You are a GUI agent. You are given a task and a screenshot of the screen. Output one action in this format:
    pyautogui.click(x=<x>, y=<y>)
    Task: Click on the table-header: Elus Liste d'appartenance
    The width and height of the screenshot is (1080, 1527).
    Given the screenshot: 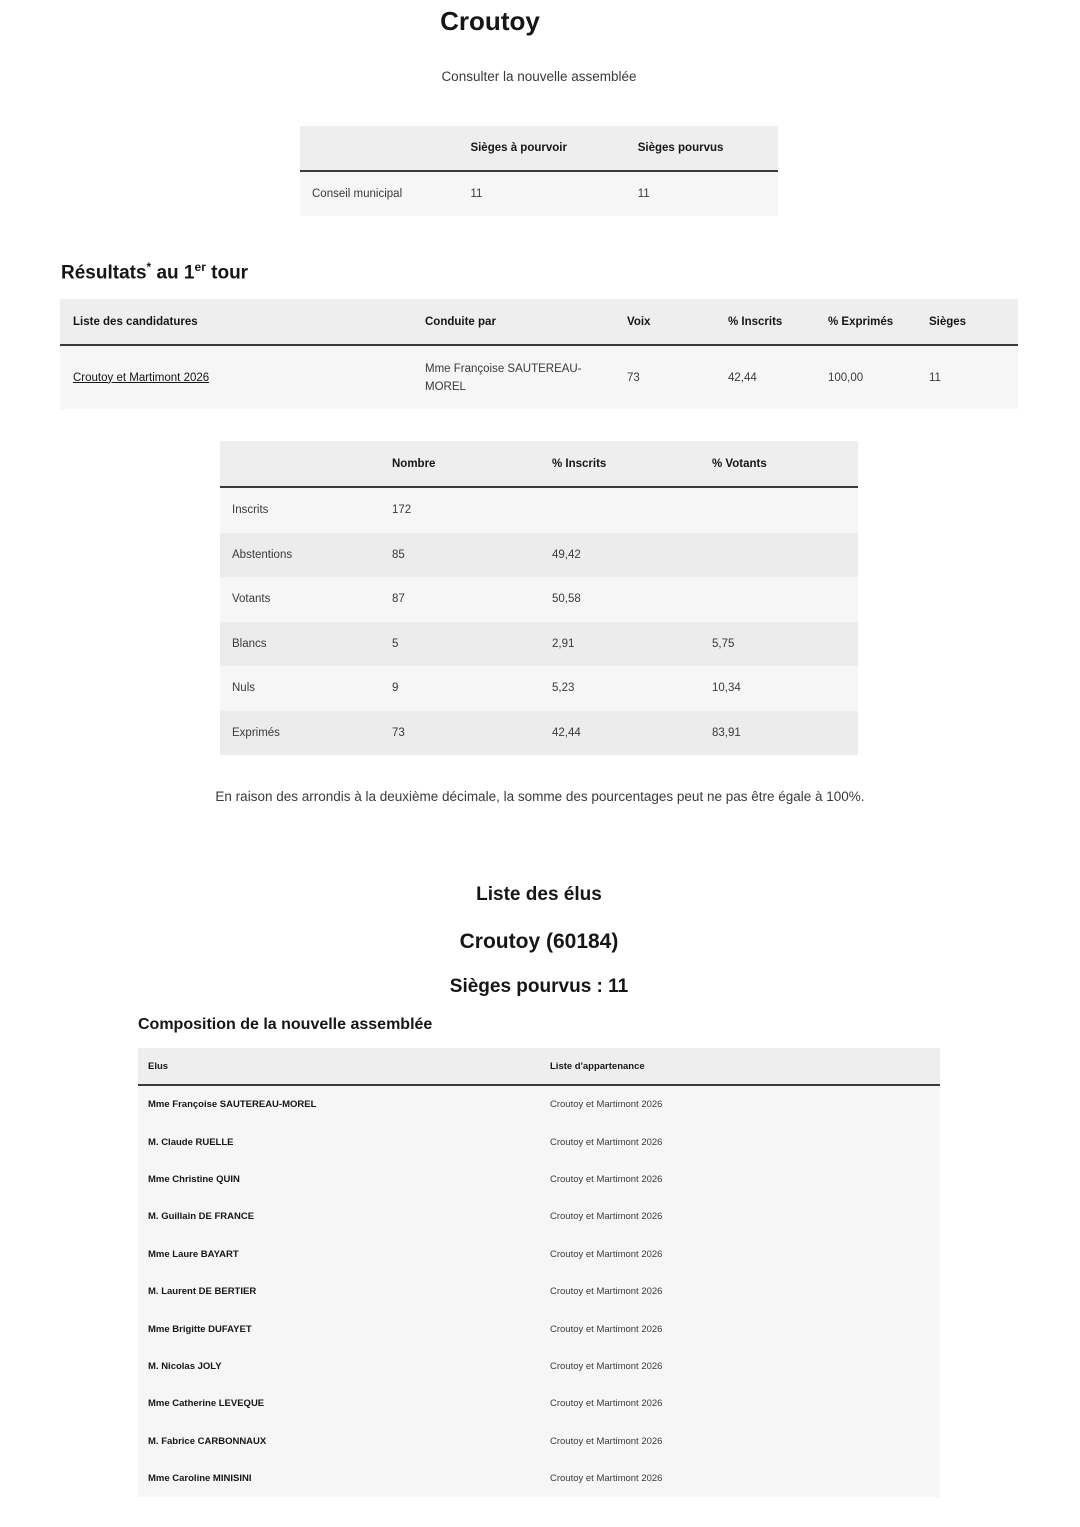 What is the action you would take?
    pyautogui.click(x=539, y=1067)
    